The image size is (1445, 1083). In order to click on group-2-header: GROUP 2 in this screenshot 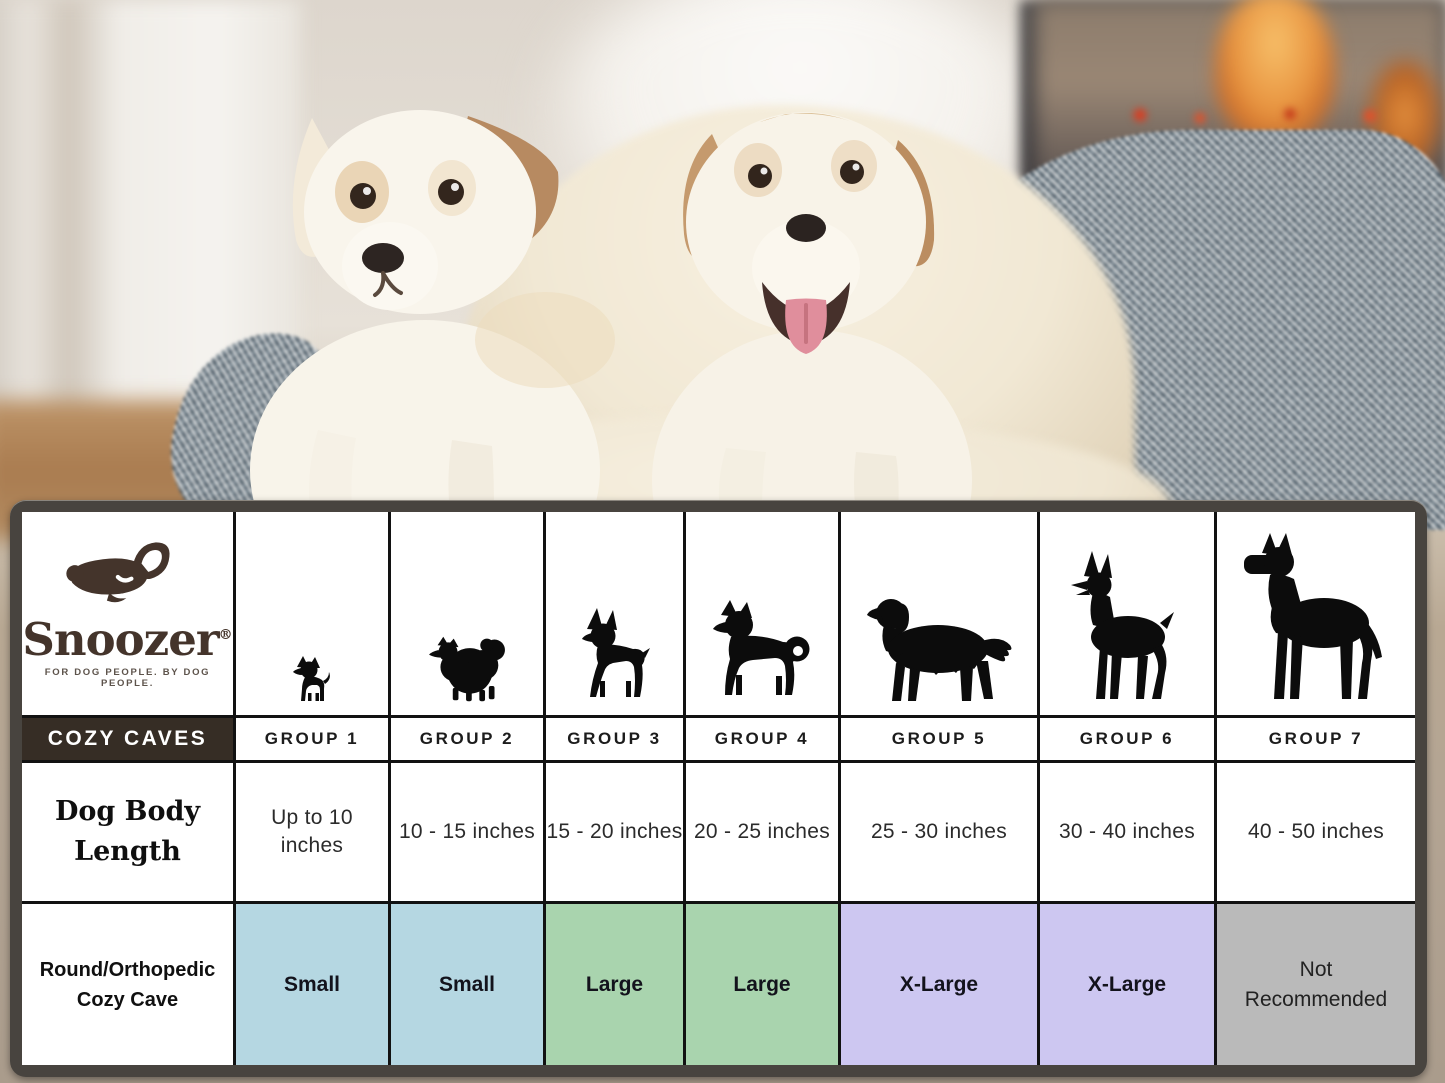, I will do `click(467, 739)`.